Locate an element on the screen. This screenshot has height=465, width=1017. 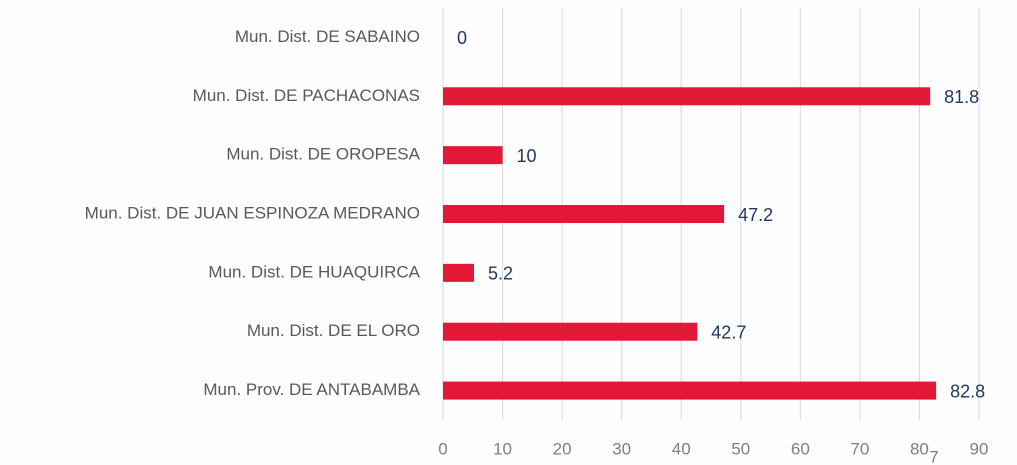
data-label: 81.8 is located at coordinates (961, 97).